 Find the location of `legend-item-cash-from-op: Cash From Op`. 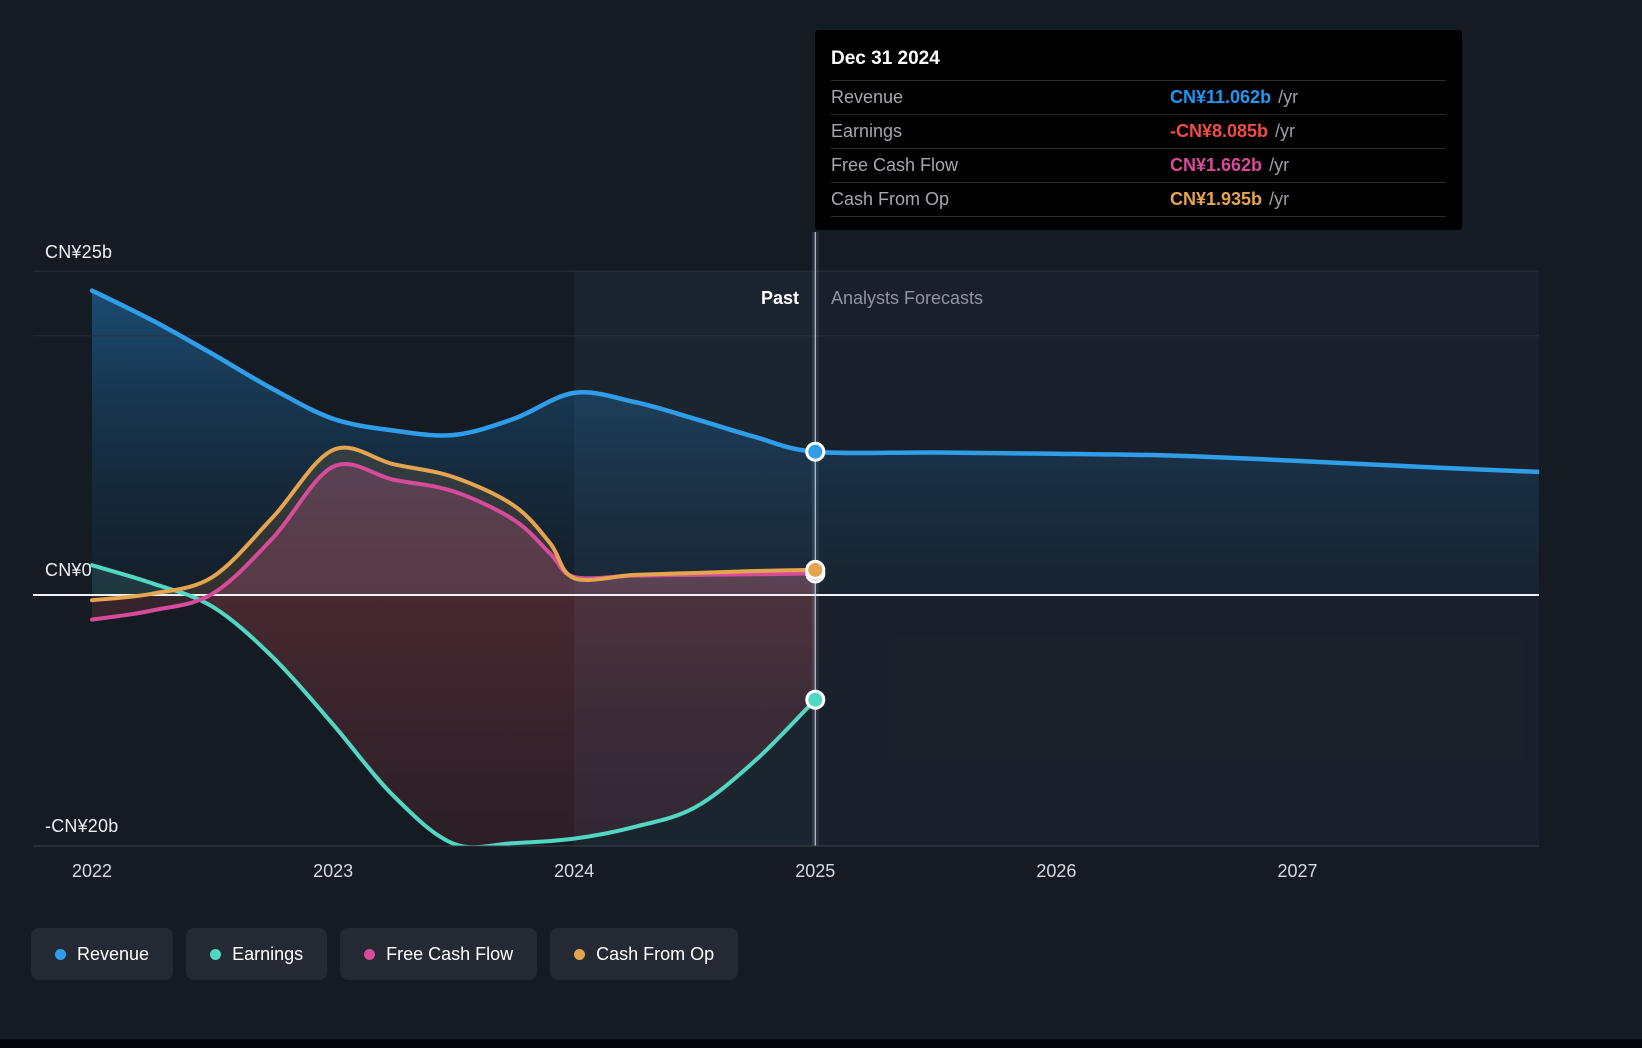

legend-item-cash-from-op: Cash From Op is located at coordinates (644, 954).